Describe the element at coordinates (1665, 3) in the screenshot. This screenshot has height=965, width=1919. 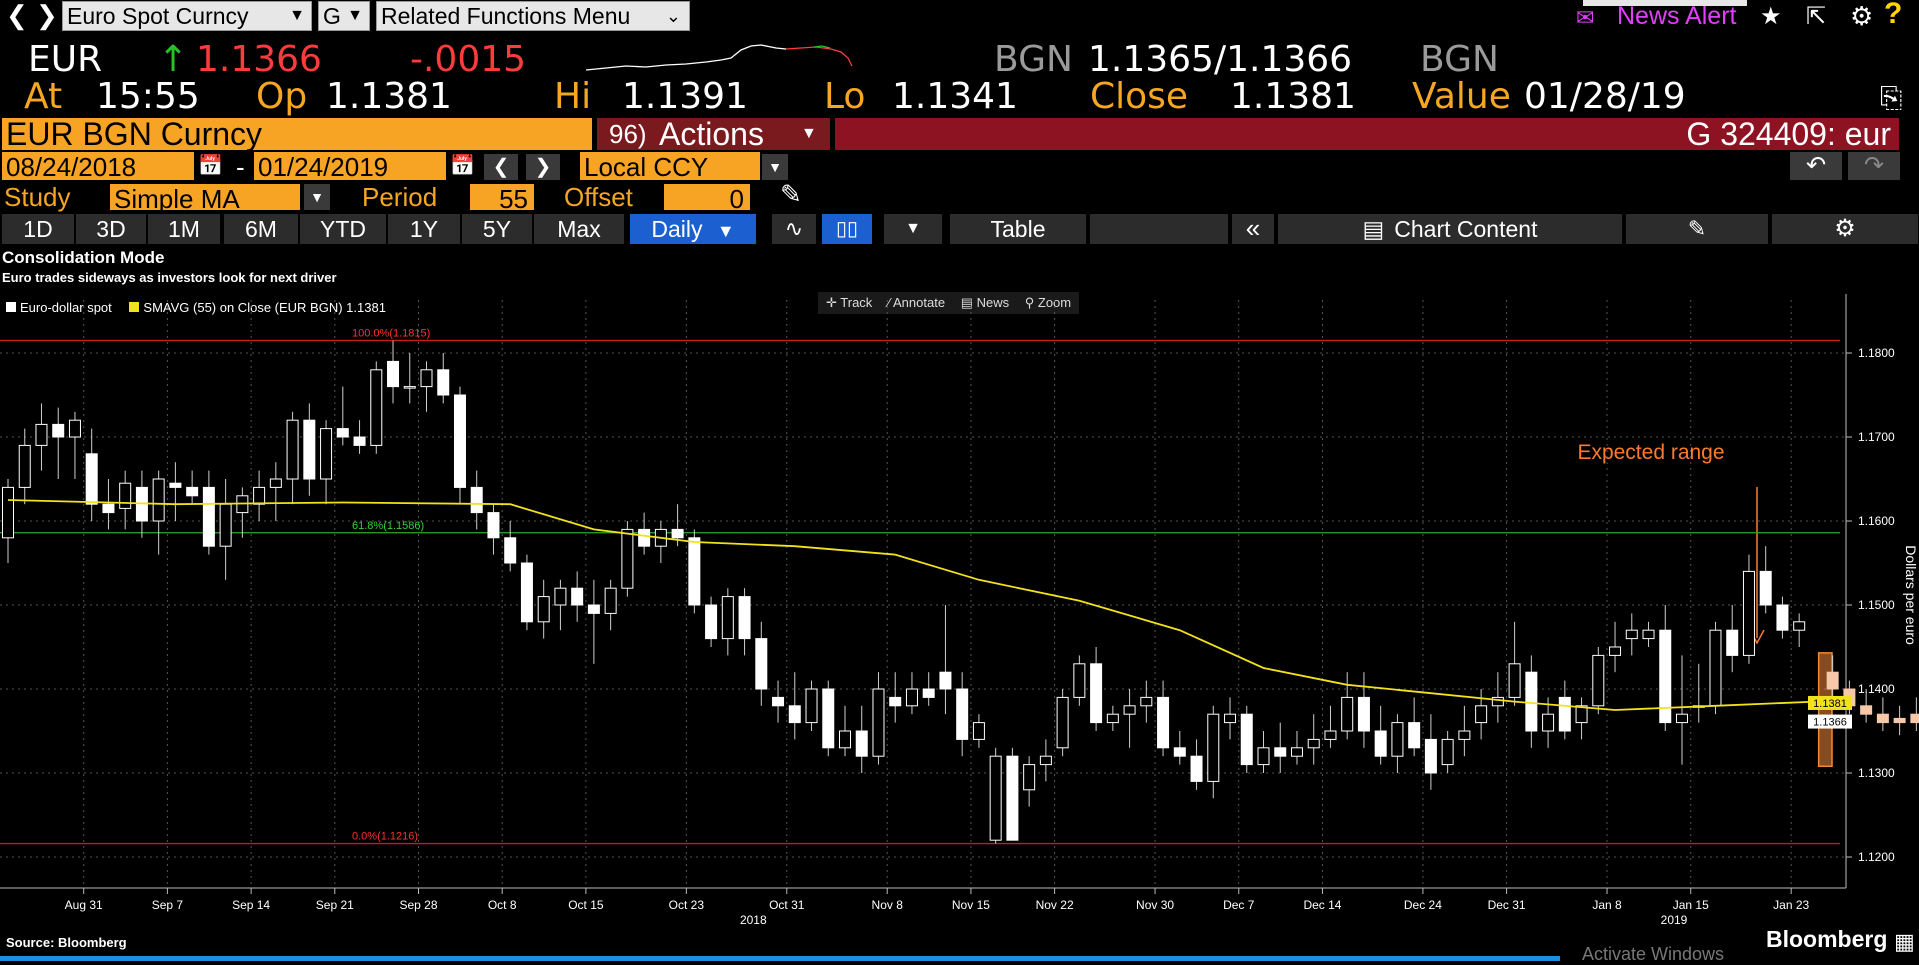
I see `news-alert-tab` at that location.